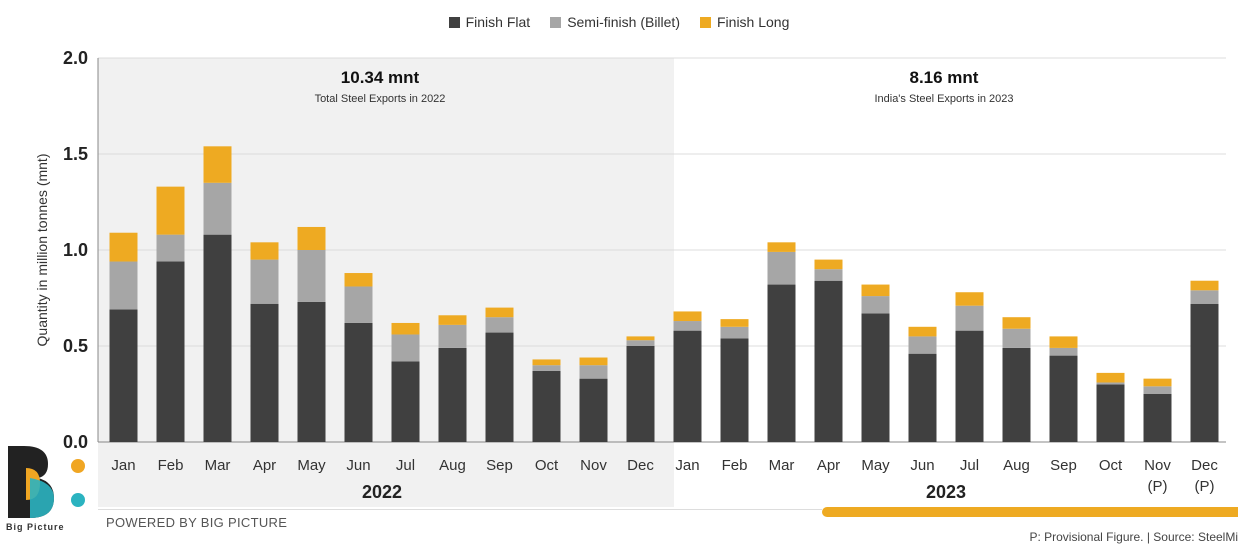  Describe the element at coordinates (498, 22) in the screenshot. I see `legend-label-finish-flat: Finish Flat` at that location.